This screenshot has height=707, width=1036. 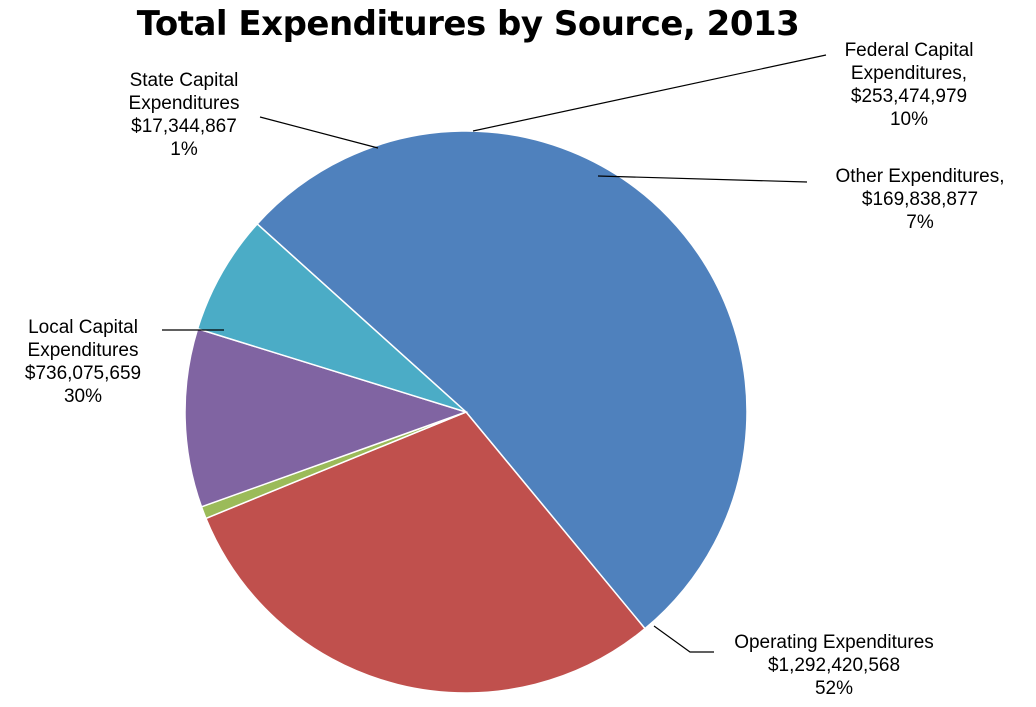 What do you see at coordinates (920, 222) in the screenshot?
I see `slice-label-line: 7%` at bounding box center [920, 222].